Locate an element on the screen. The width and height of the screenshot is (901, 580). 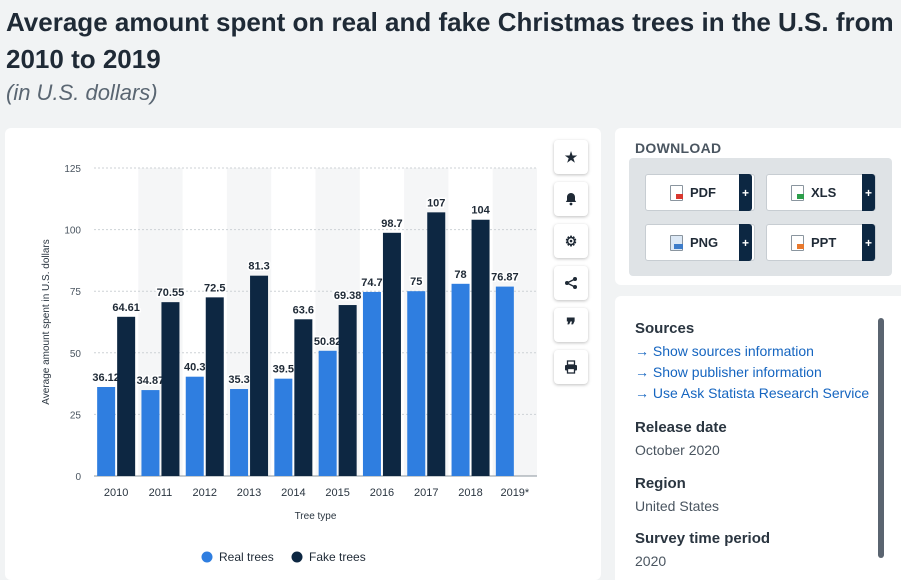
data-label: 63.6 is located at coordinates (303, 310).